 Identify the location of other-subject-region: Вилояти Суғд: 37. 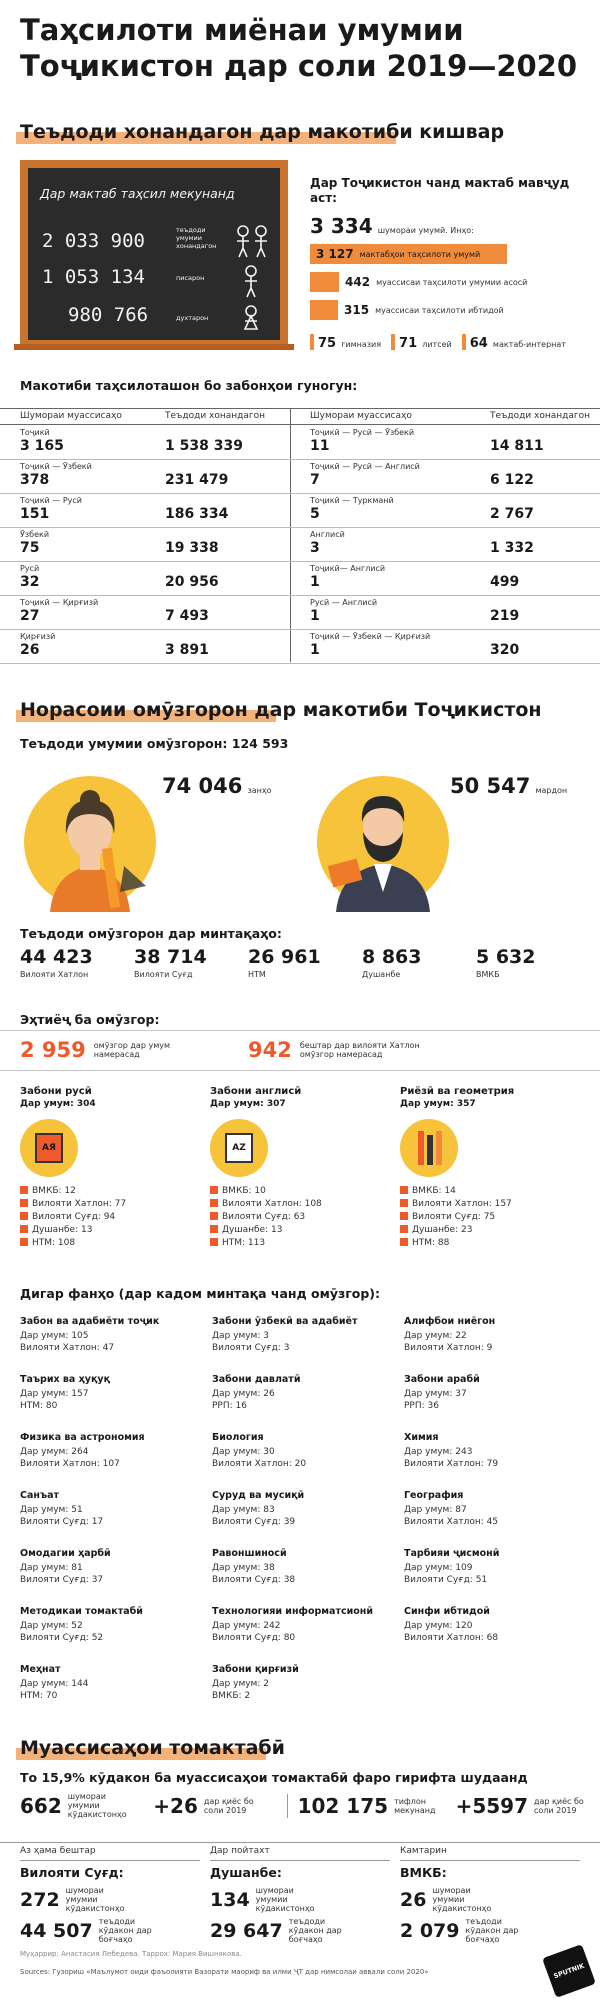
(62, 1580).